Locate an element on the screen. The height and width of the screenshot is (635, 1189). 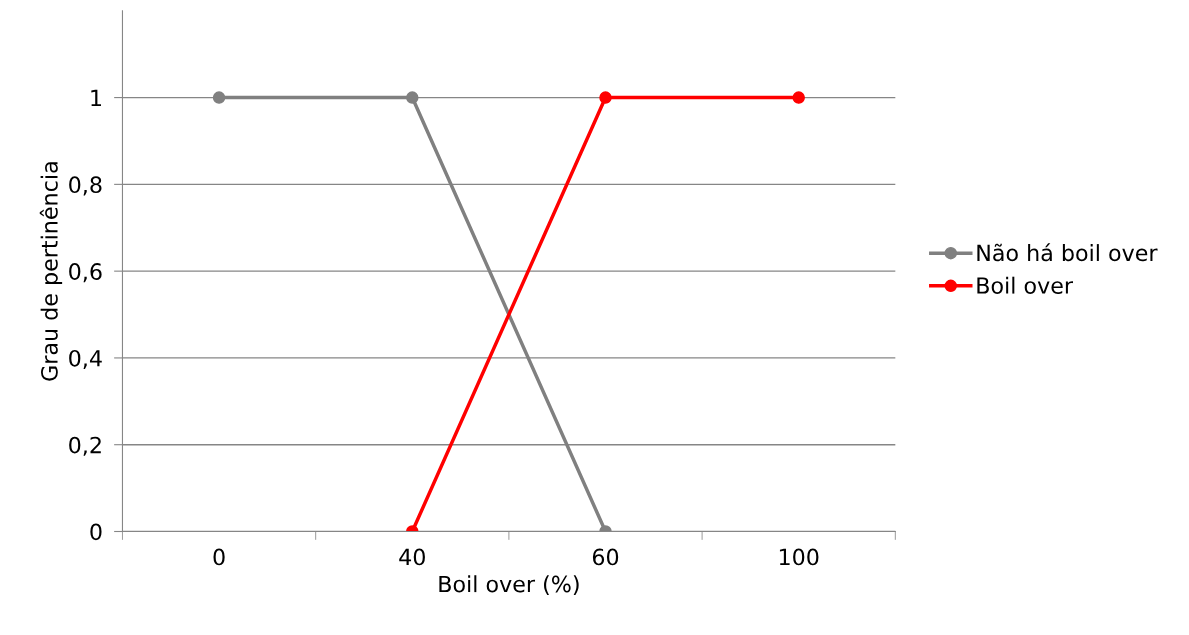
x-tick-label: 0 is located at coordinates (219, 557).